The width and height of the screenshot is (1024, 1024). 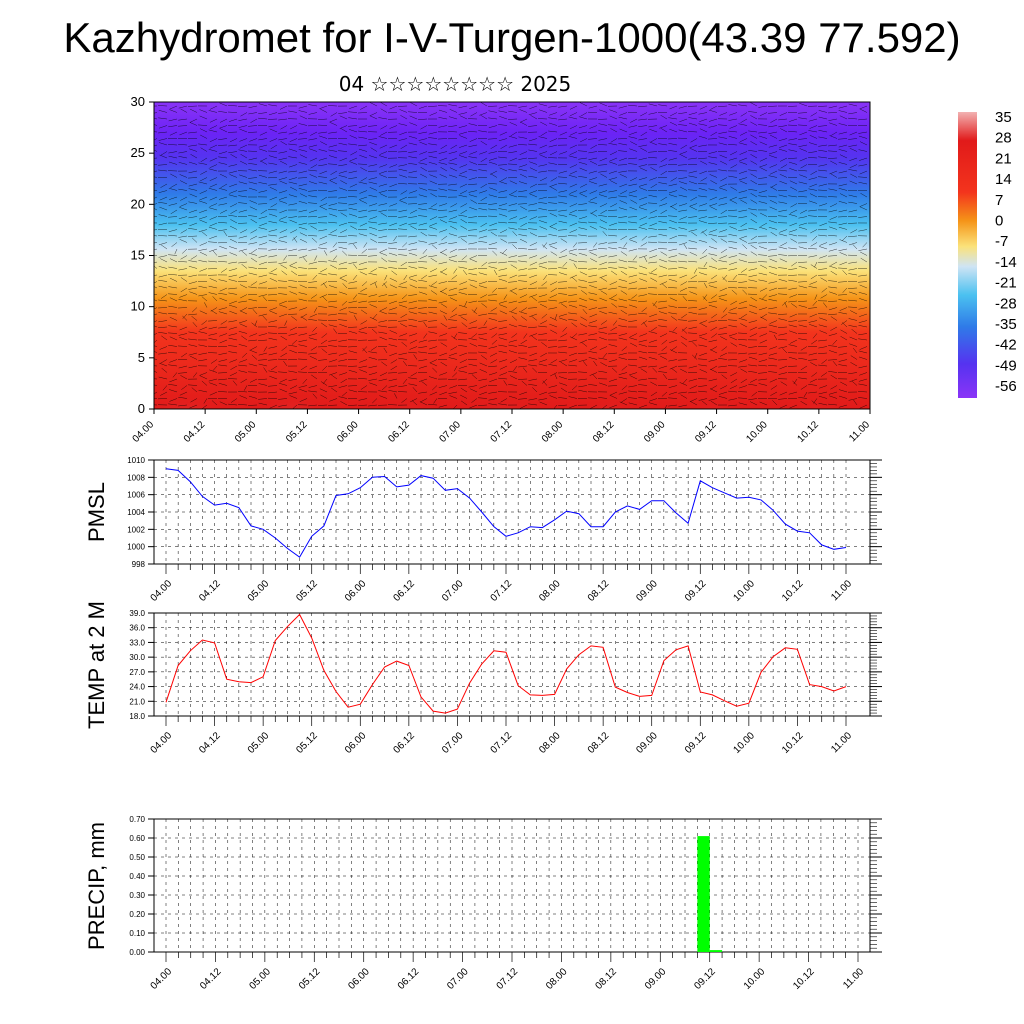 What do you see at coordinates (502, 432) in the screenshot?
I see `x-tick-label: 07.12` at bounding box center [502, 432].